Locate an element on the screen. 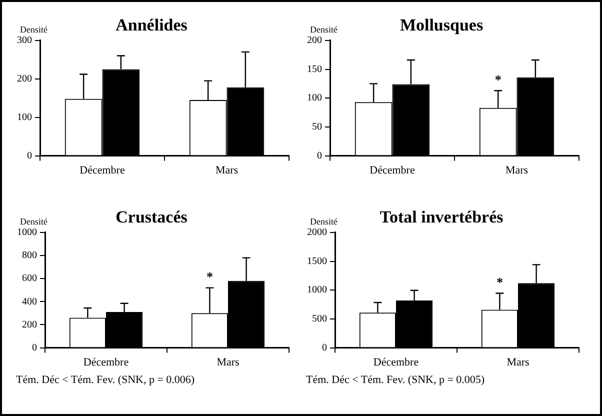  y-tick-label: 600 is located at coordinates (29, 278).